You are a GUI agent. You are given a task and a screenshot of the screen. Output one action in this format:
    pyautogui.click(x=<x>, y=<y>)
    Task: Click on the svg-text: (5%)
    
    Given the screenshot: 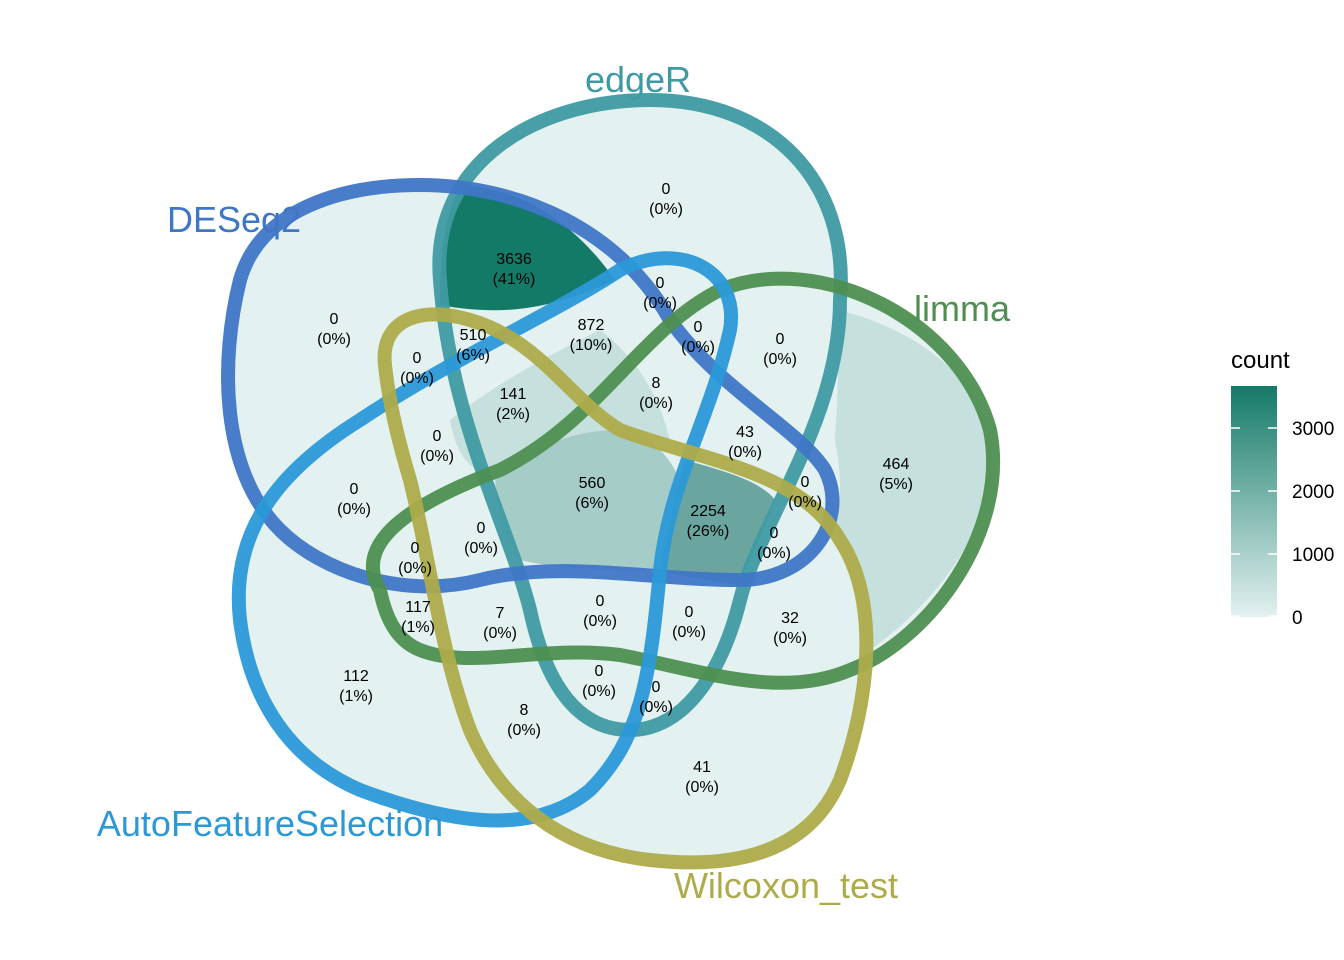 What is the action you would take?
    pyautogui.click(x=896, y=484)
    